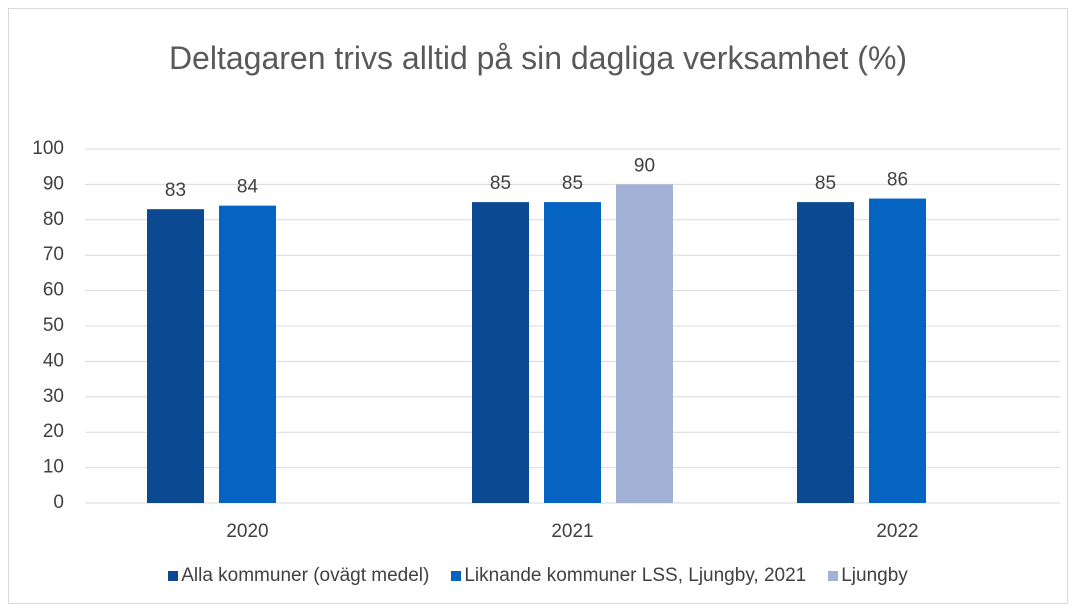  Describe the element at coordinates (58, 502) in the screenshot. I see `y-tick-label: 0` at that location.